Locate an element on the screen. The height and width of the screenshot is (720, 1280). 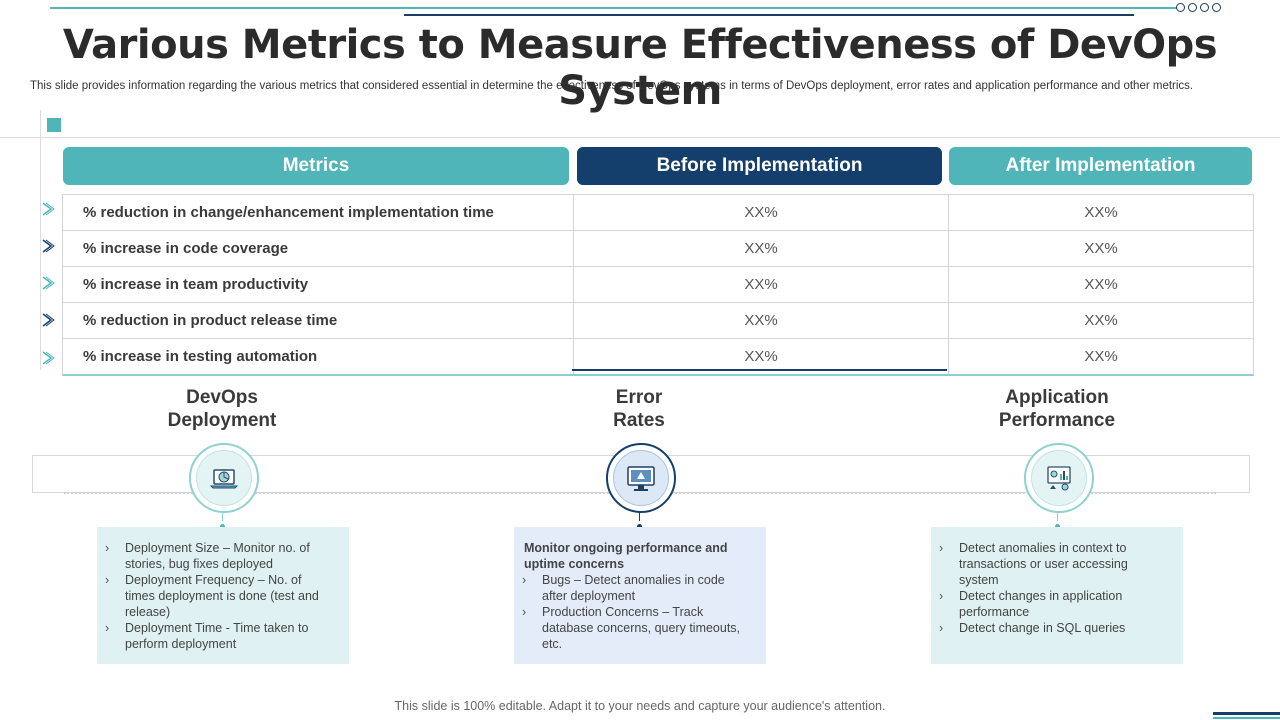
header-before-implementation: Before Implementation is located at coordinates (759, 166).